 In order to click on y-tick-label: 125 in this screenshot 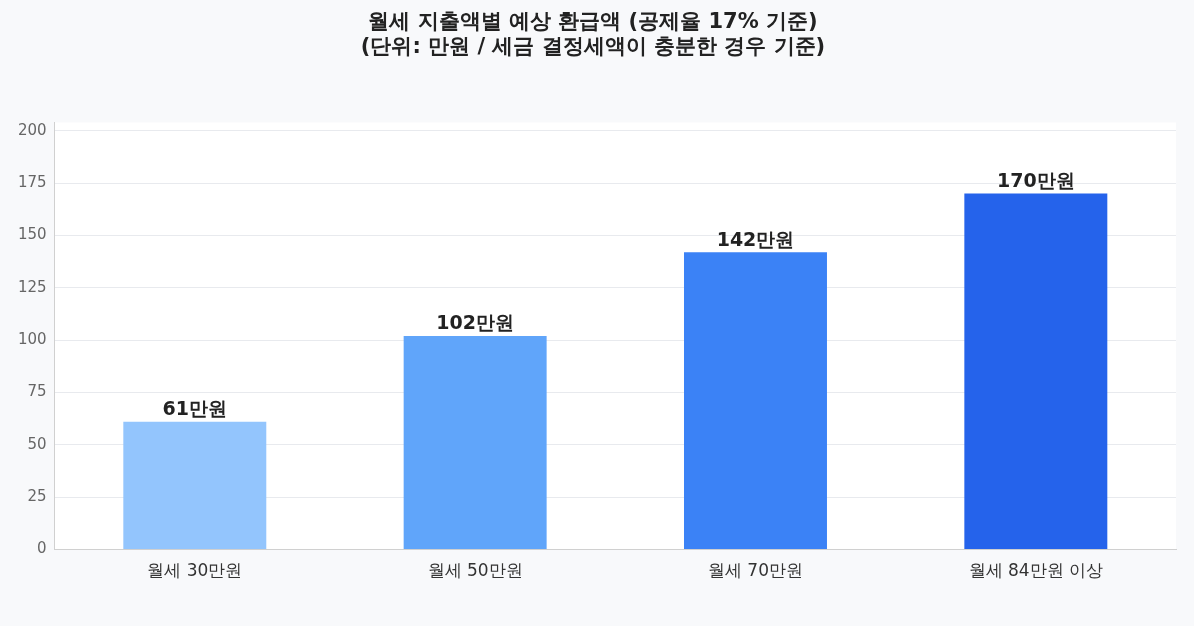, I will do `click(32, 286)`.